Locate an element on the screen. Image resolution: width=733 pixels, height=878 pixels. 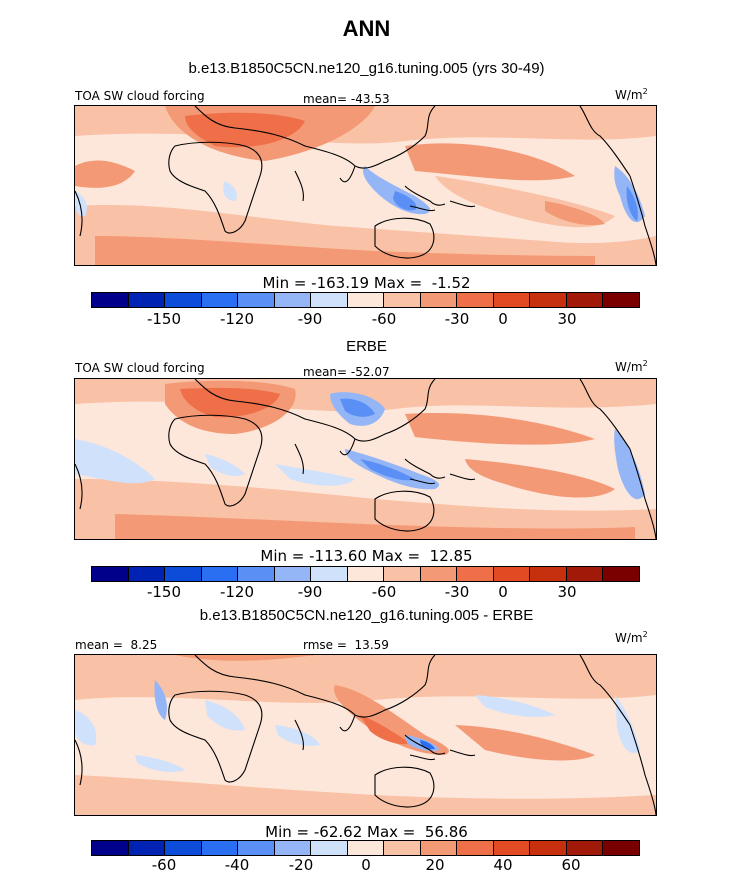
panel-2-title: ERBE is located at coordinates (366, 346).